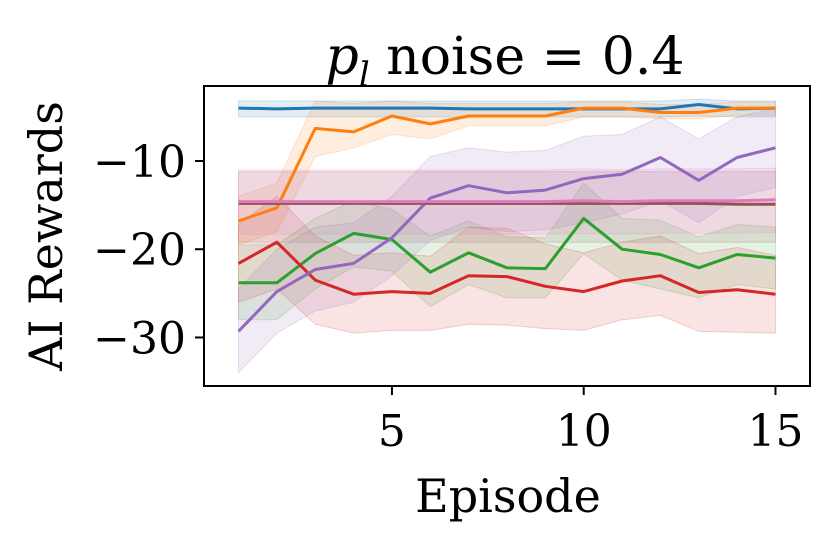 The width and height of the screenshot is (831, 543). I want to click on chart-title-variable: p, so click(342, 57).